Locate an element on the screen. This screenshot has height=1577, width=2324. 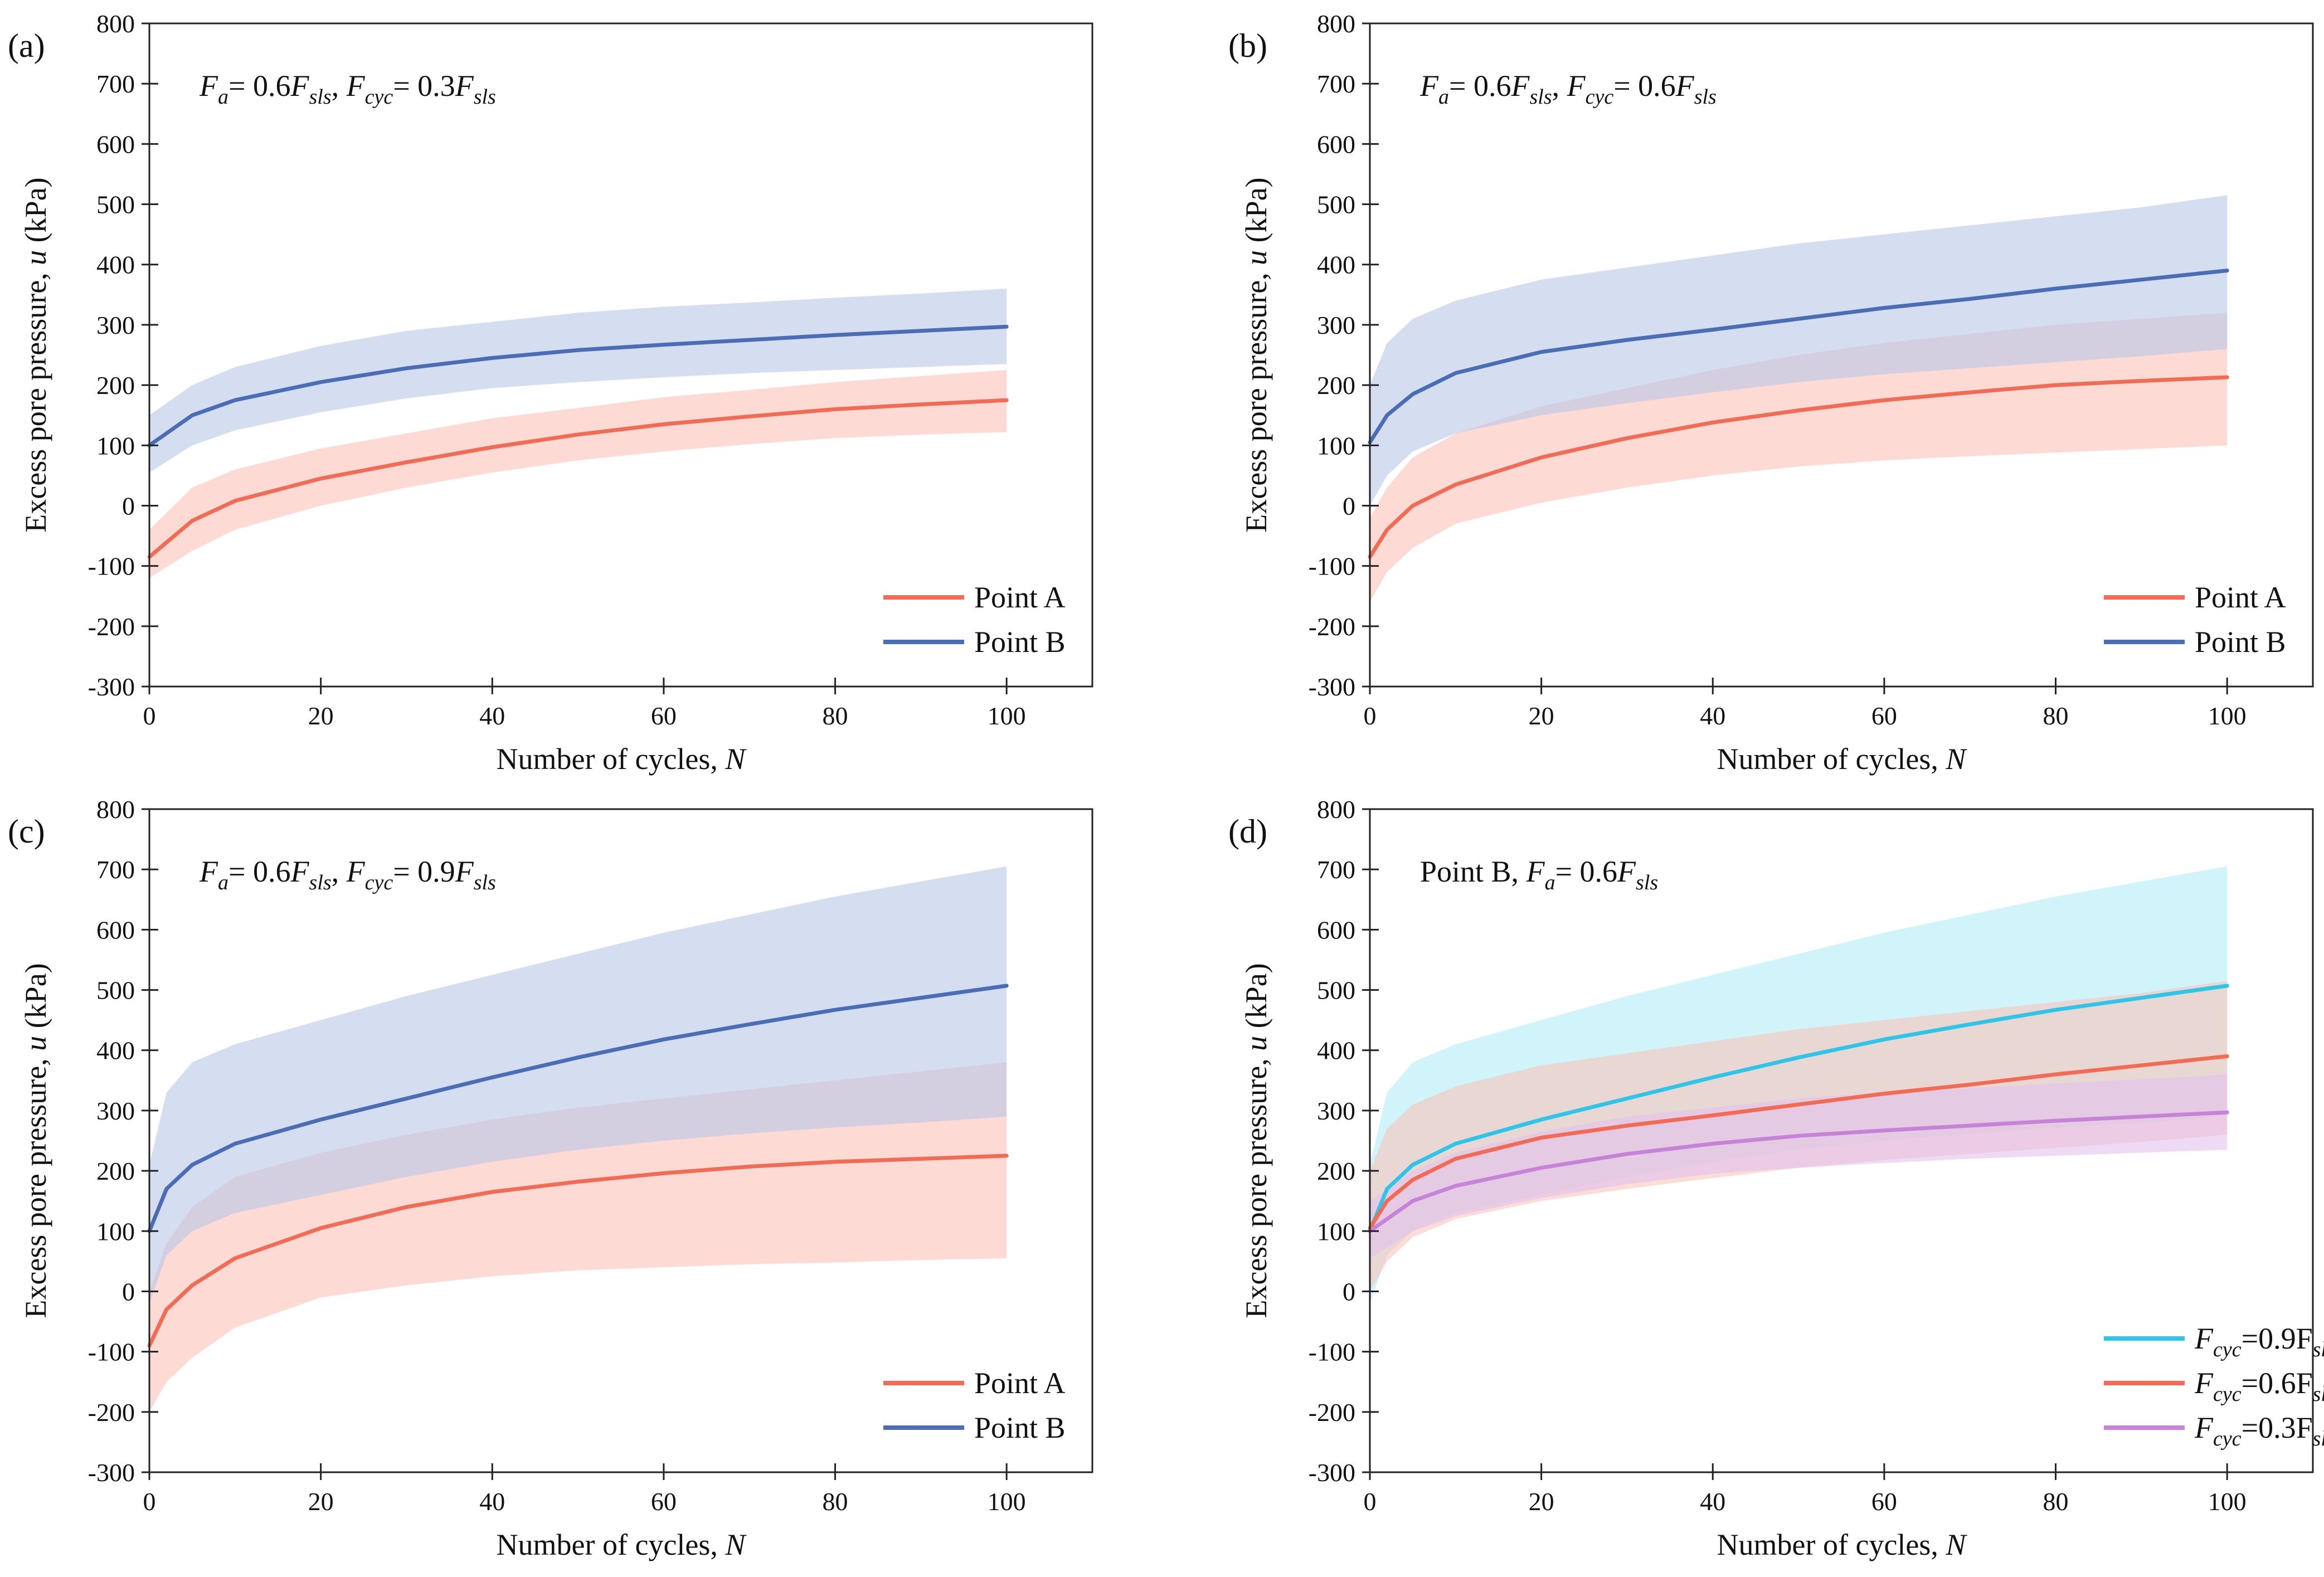
y-tick-label: -100 is located at coordinates (1332, 1352).